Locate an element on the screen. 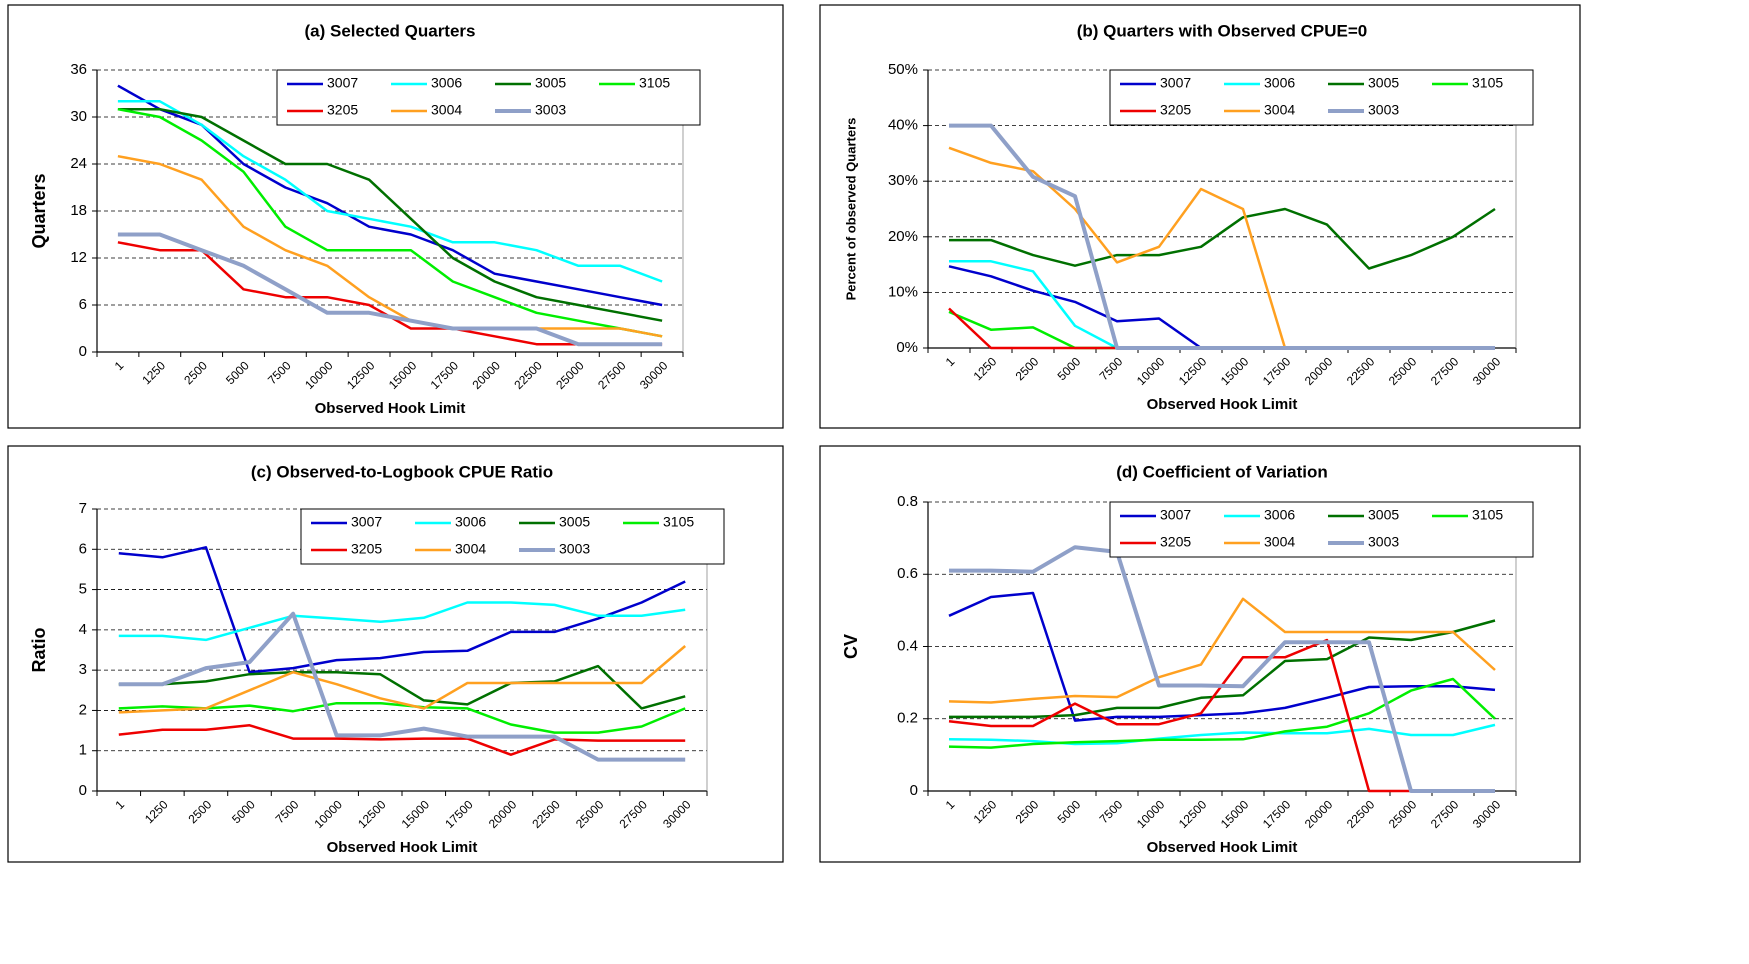 The image size is (1749, 964). y-axis-title: Ratio is located at coordinates (39, 649).